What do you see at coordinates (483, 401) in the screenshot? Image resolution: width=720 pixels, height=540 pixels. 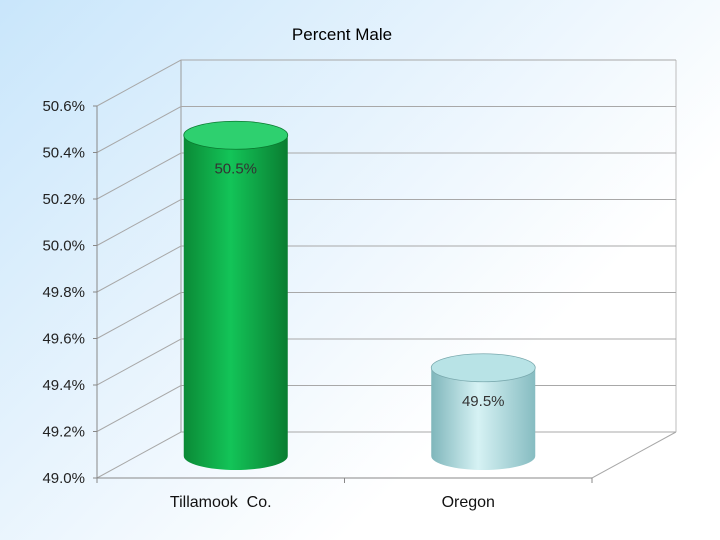 I see `data-label: 49.5%` at bounding box center [483, 401].